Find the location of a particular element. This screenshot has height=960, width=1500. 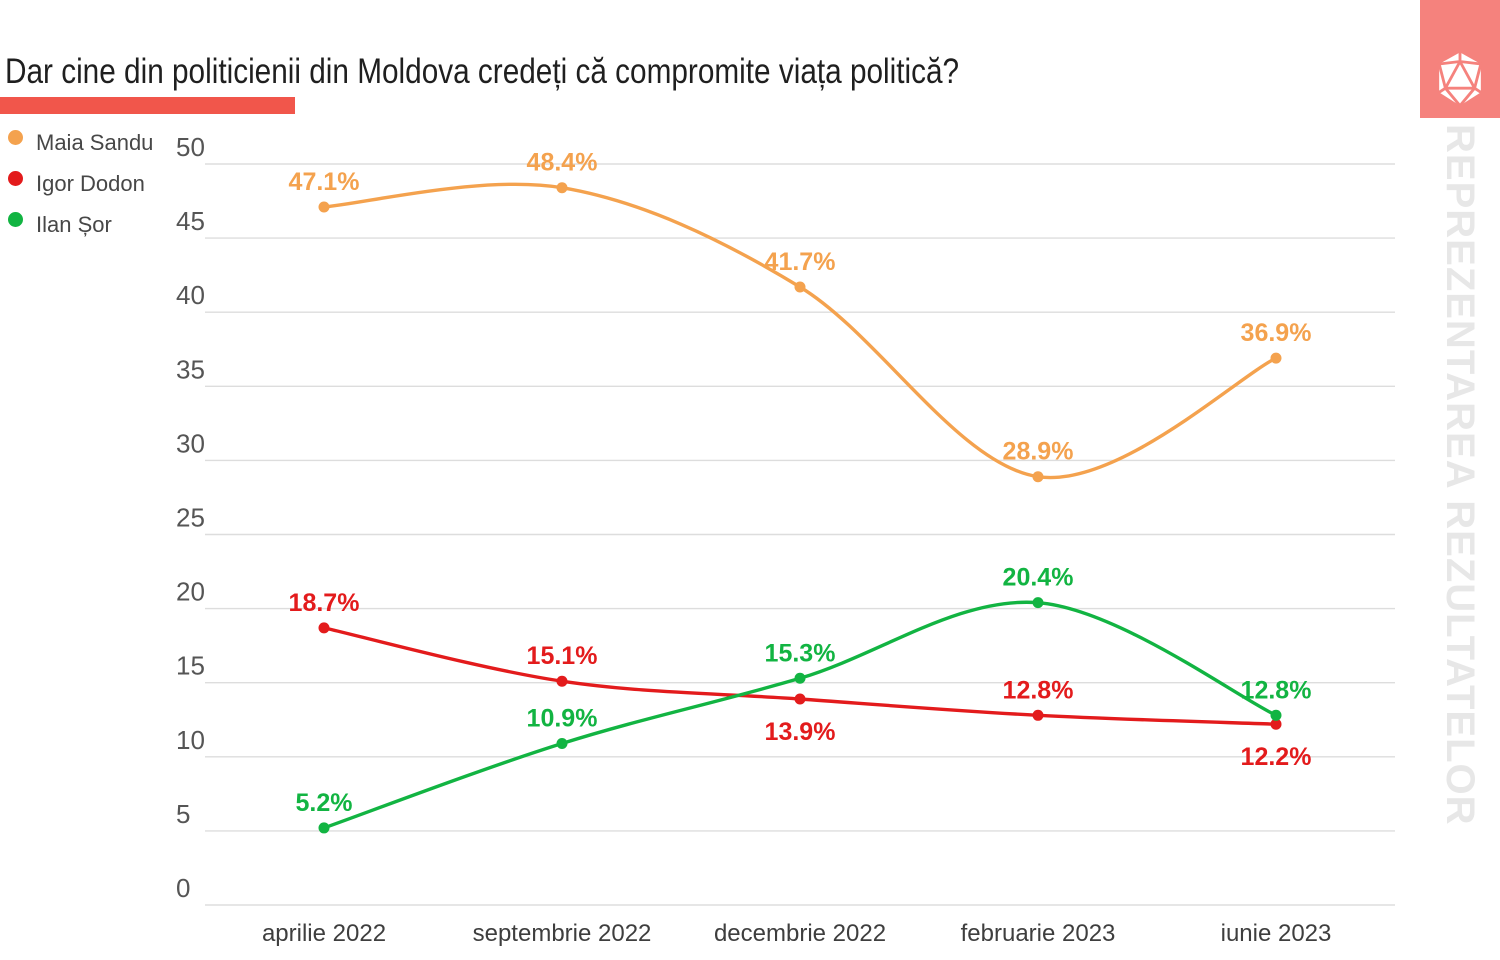

value-label-maia-sandu: 48.4% is located at coordinates (562, 163).